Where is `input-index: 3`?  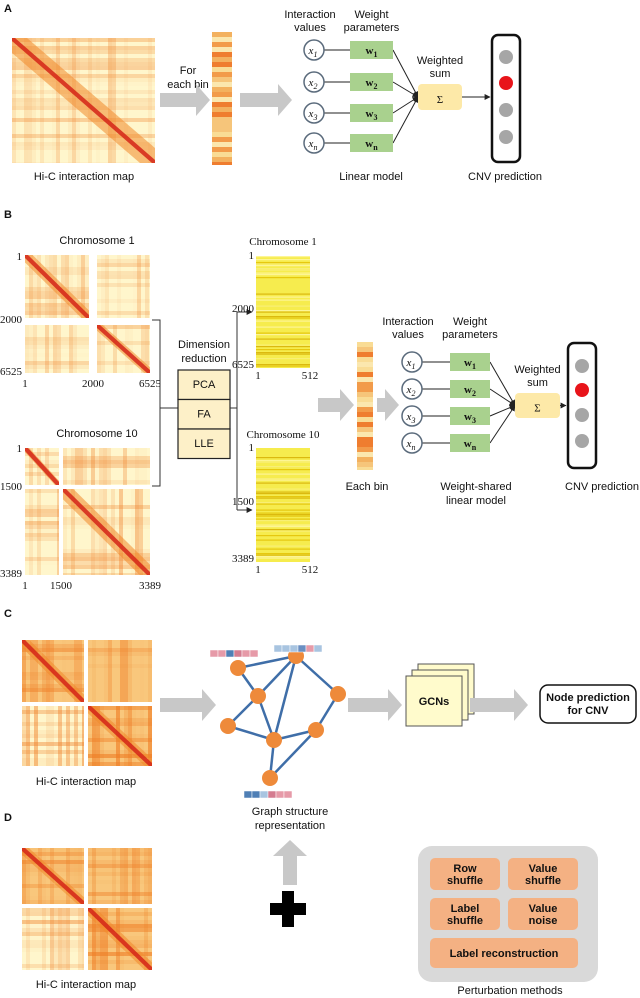
input-index: 3 is located at coordinates (412, 420).